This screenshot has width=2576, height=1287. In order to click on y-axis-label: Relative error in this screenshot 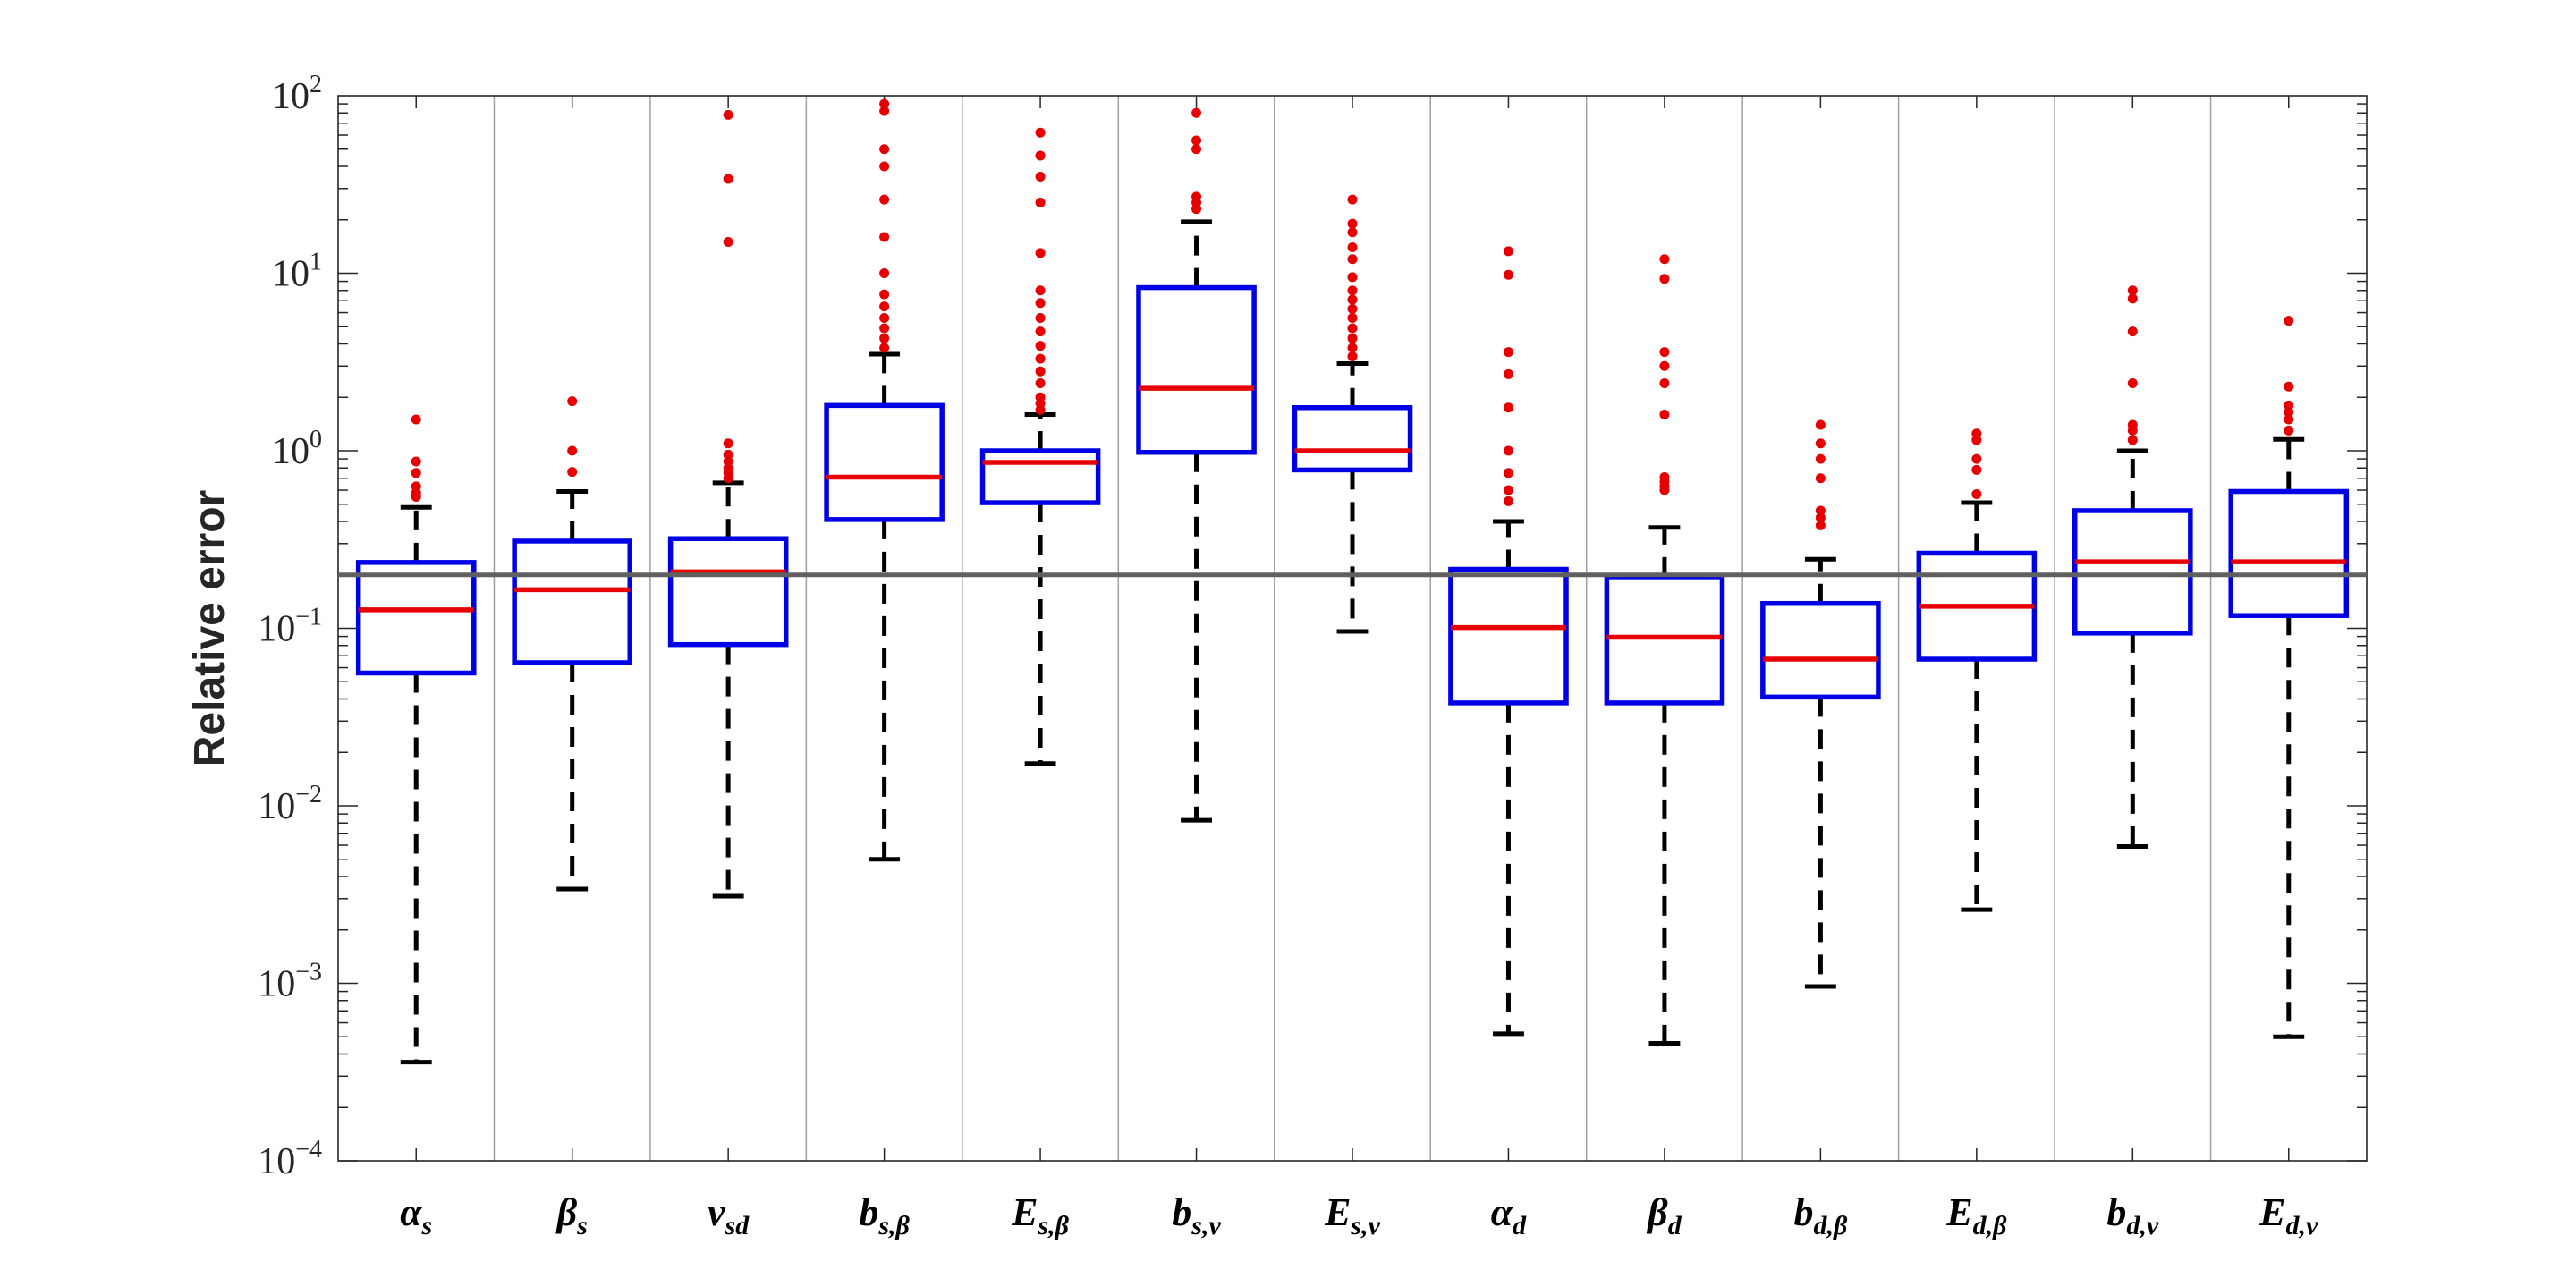, I will do `click(209, 628)`.